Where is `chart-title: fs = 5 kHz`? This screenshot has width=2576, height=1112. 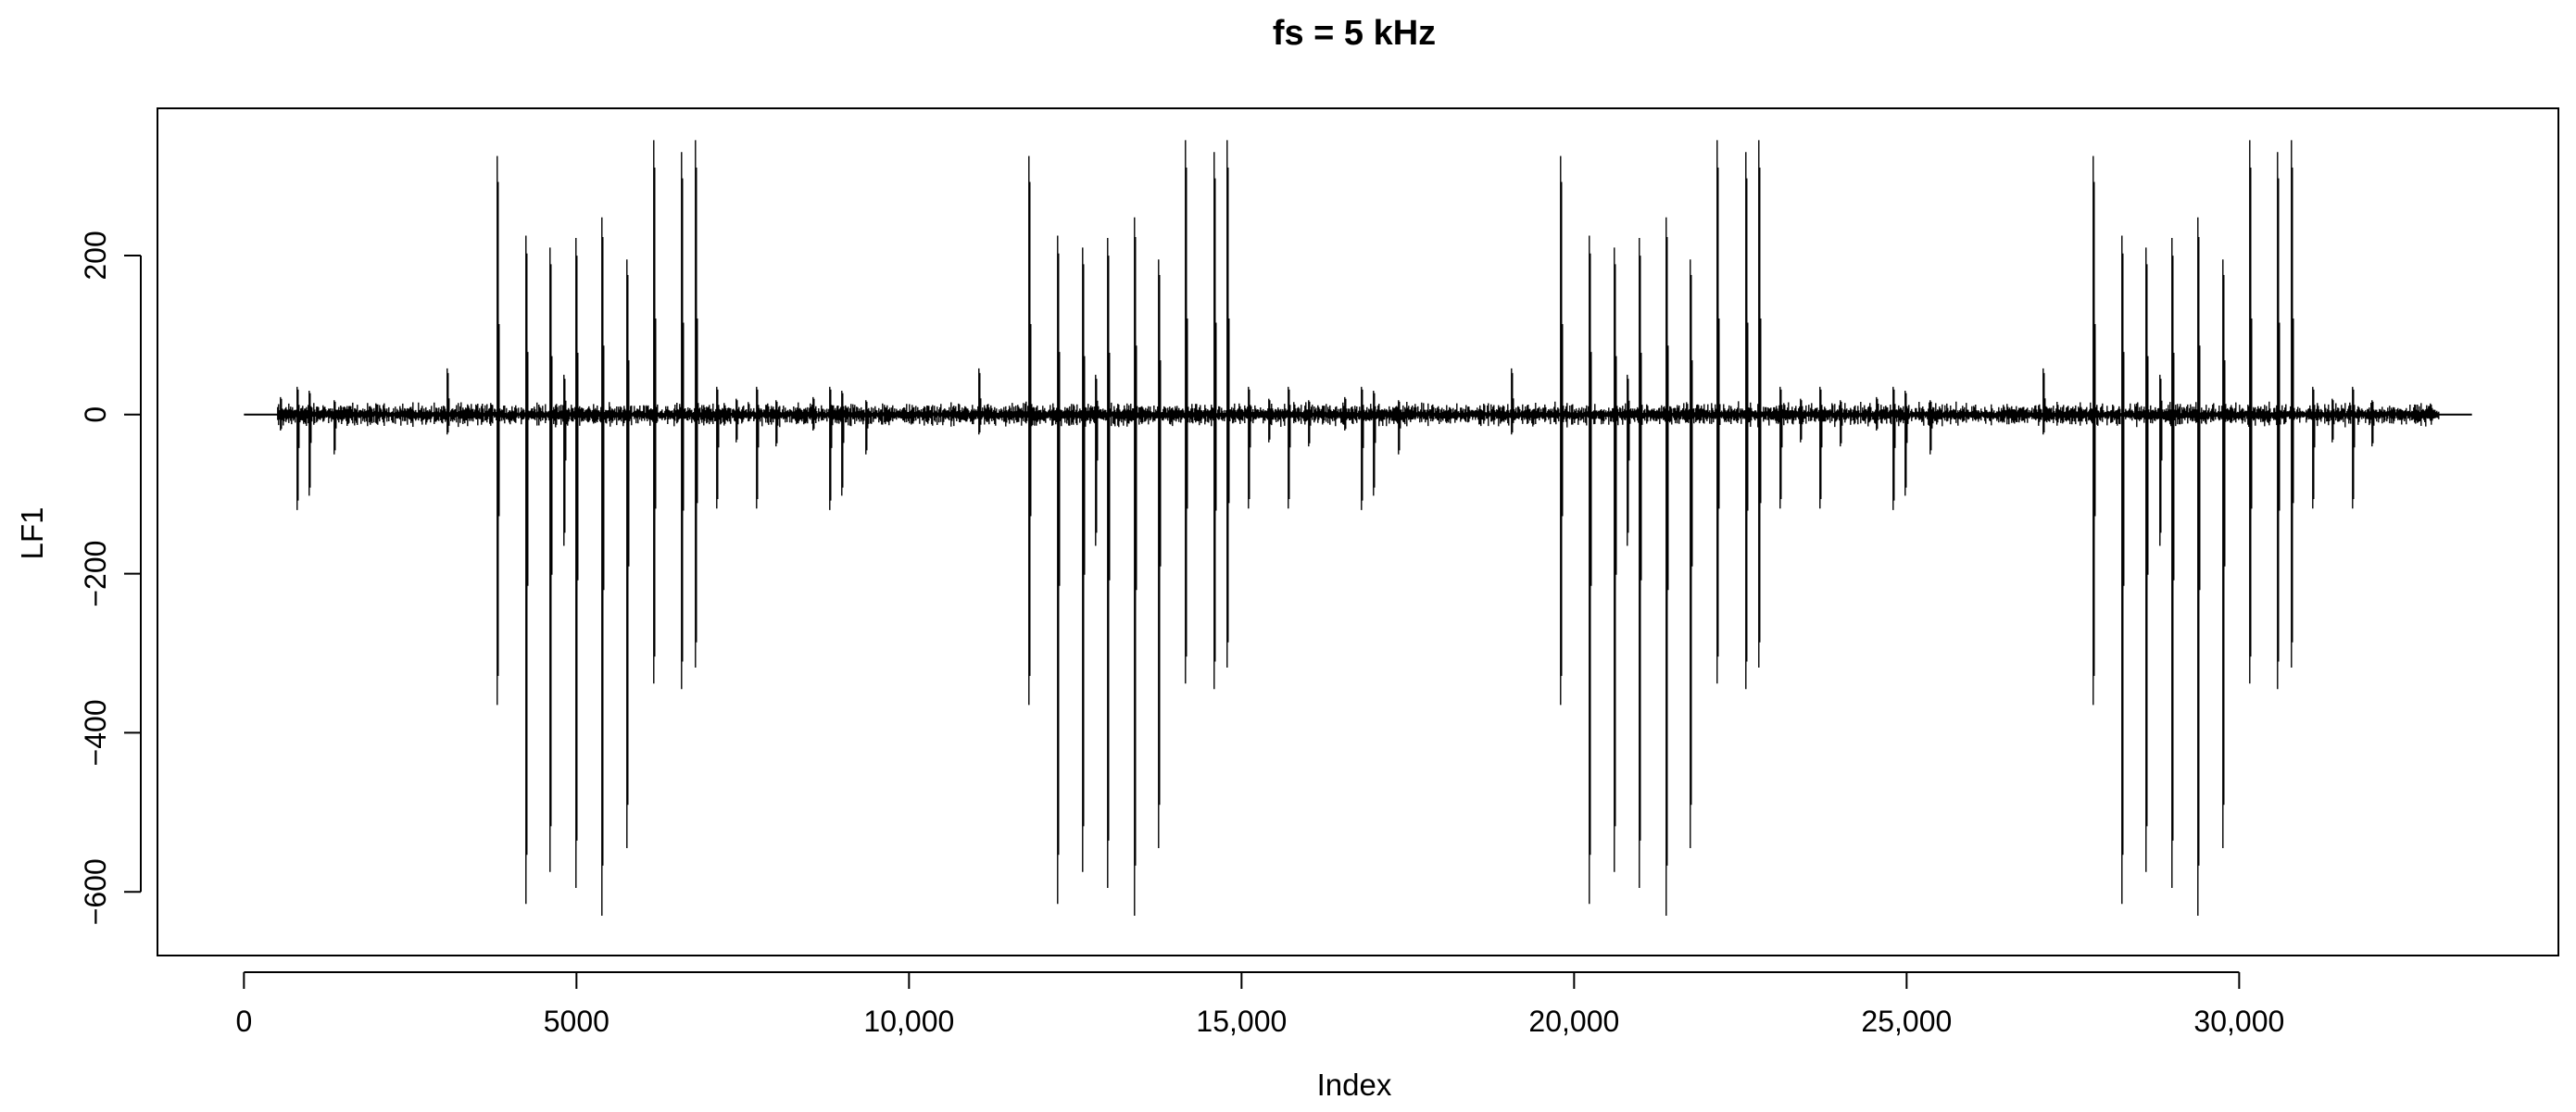 chart-title: fs = 5 kHz is located at coordinates (1354, 33).